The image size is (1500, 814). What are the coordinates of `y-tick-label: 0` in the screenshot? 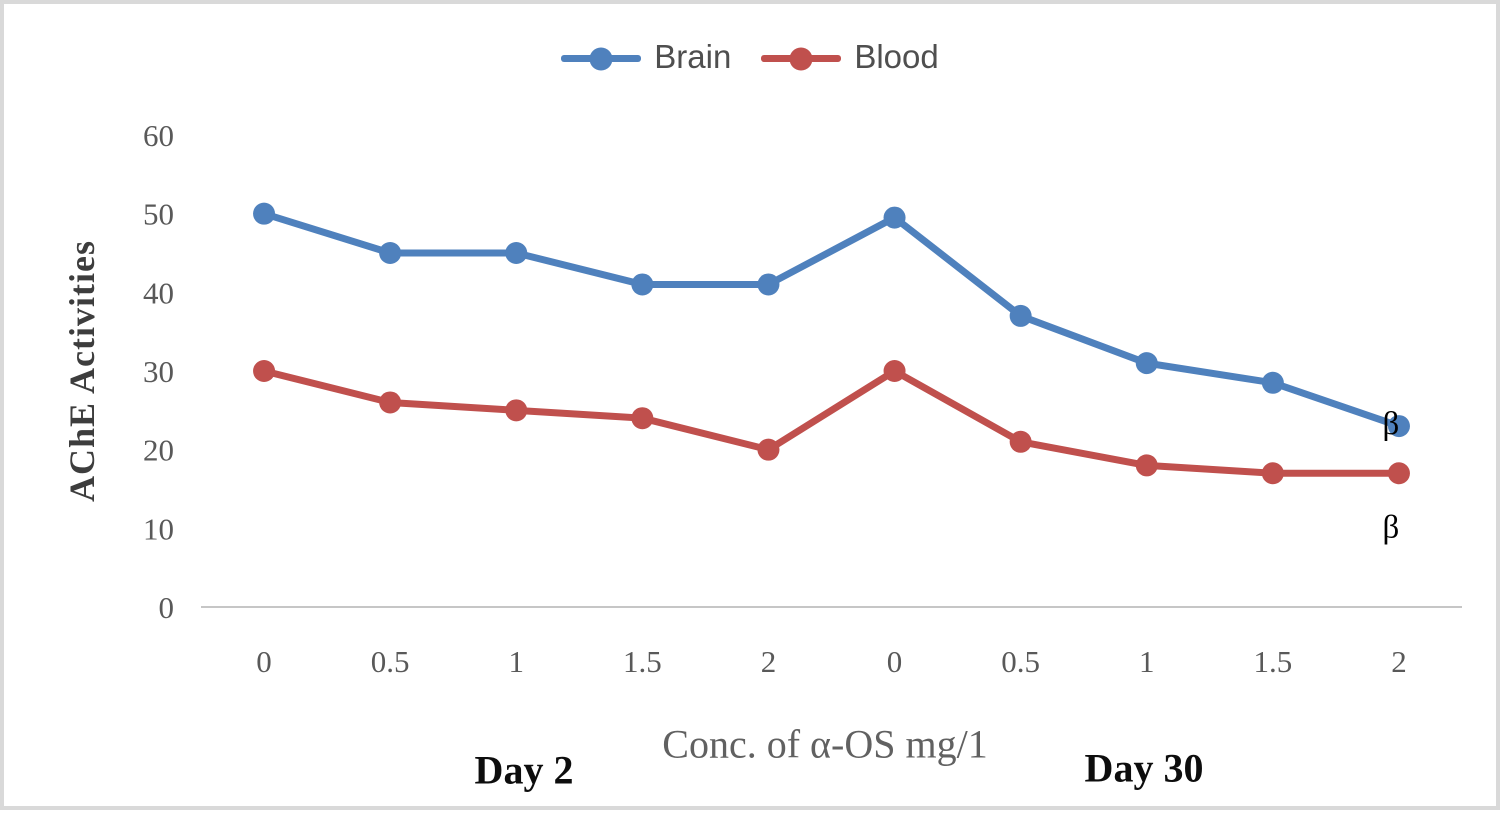 It's located at (167, 607).